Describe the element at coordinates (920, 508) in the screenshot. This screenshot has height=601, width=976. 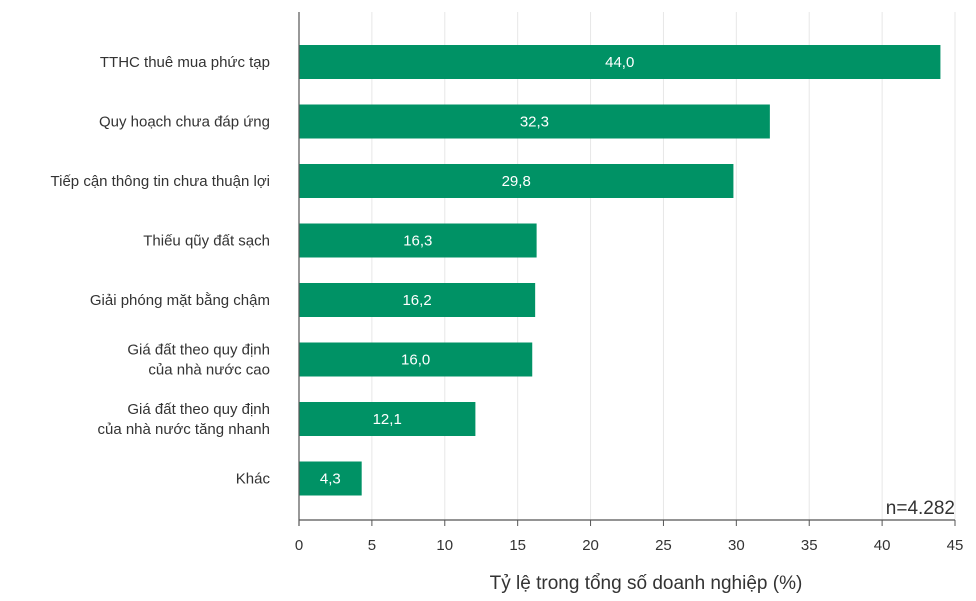
I see `sample-size-annotation: n=4.282` at that location.